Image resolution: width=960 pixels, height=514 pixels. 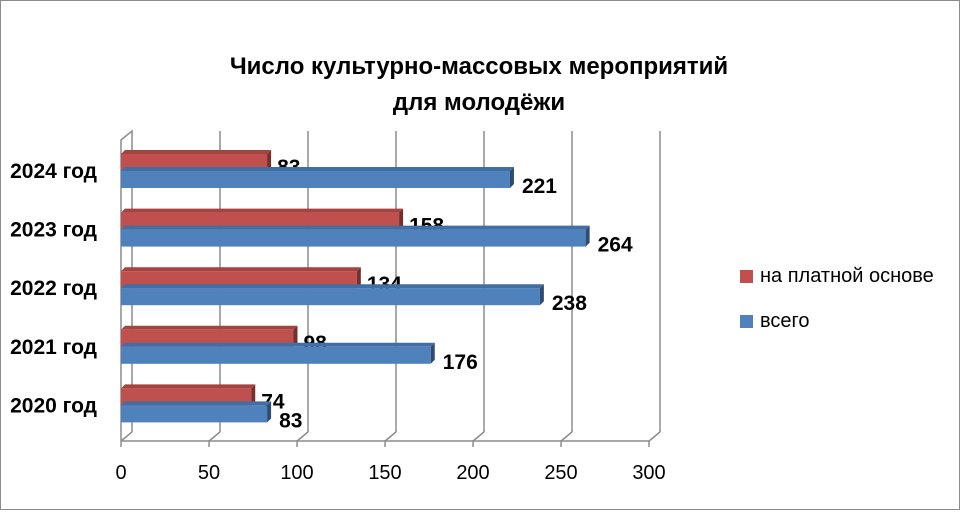 What do you see at coordinates (569, 303) in the screenshot?
I see `data-label: 238` at bounding box center [569, 303].